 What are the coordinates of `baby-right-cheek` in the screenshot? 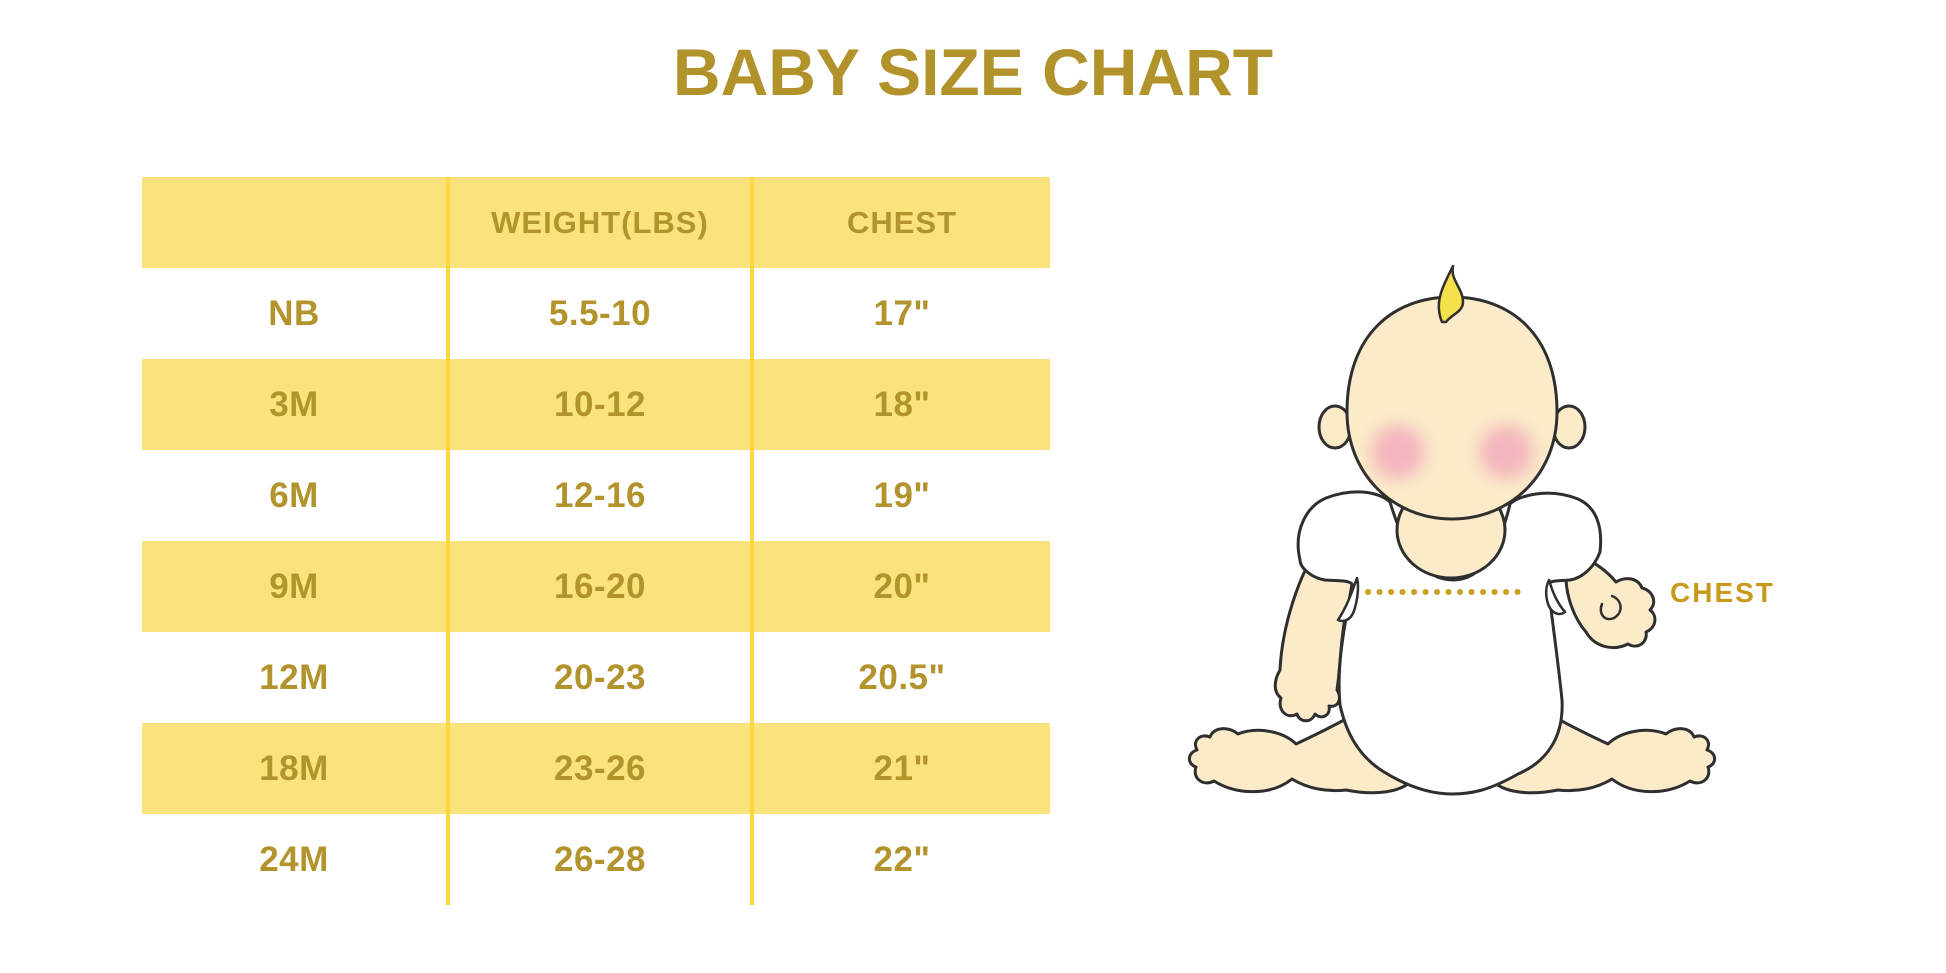 It's located at (1506, 452).